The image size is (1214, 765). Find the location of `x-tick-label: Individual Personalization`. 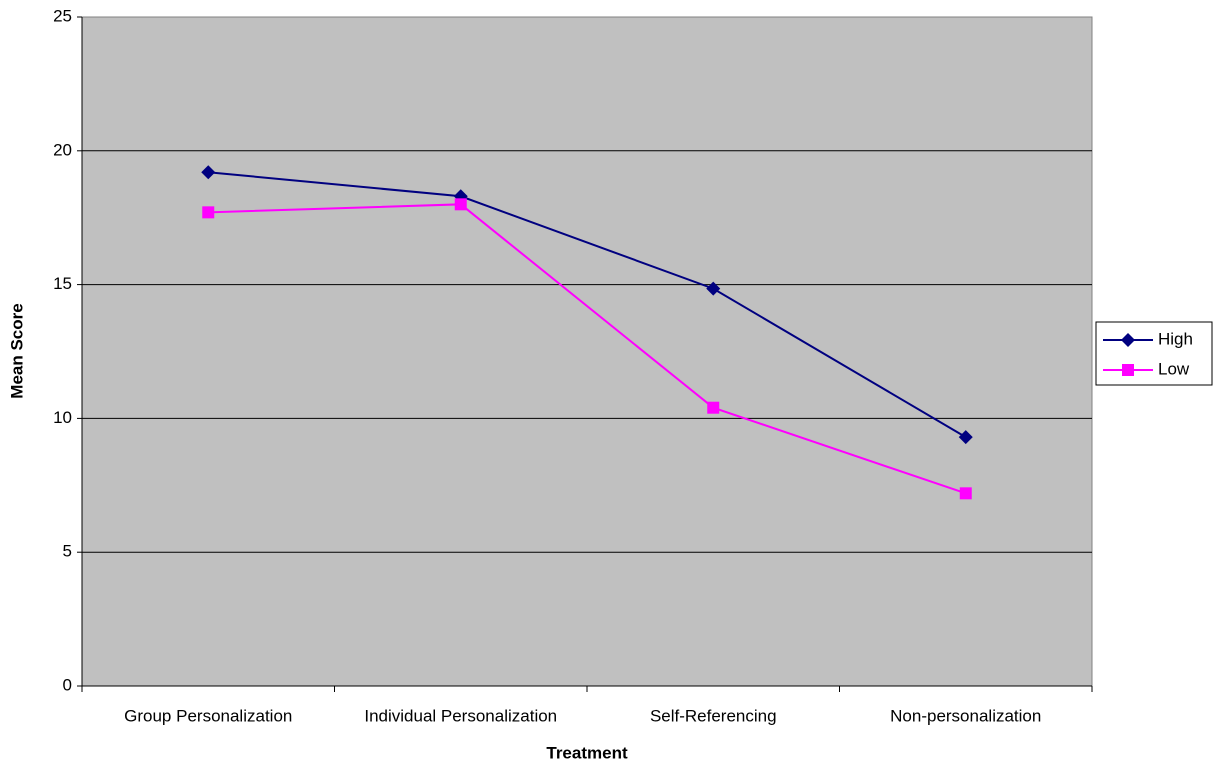

x-tick-label: Individual Personalization is located at coordinates (460, 715).